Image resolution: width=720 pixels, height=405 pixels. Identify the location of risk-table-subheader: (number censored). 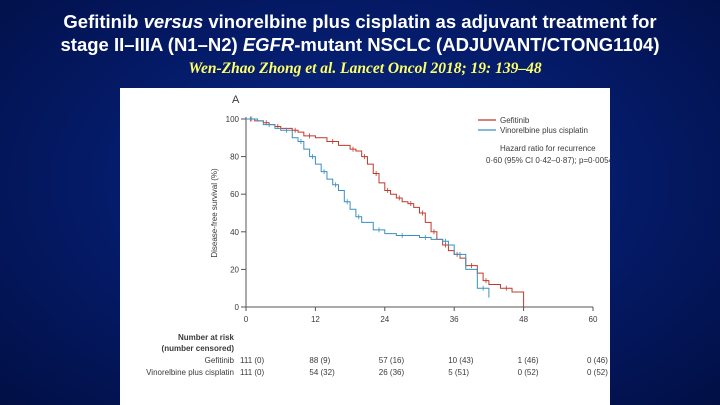
(198, 348).